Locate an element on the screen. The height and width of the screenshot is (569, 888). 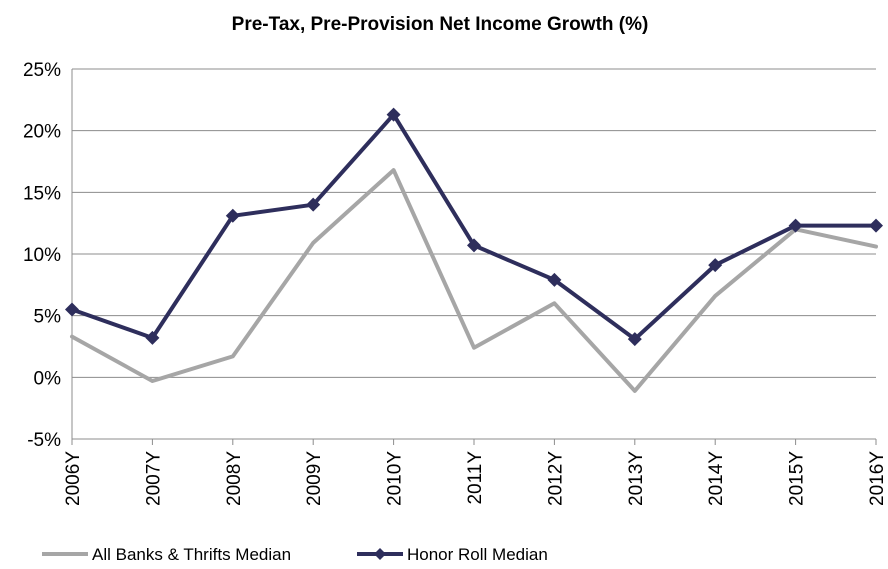
y-tick-label: 0% is located at coordinates (48, 378).